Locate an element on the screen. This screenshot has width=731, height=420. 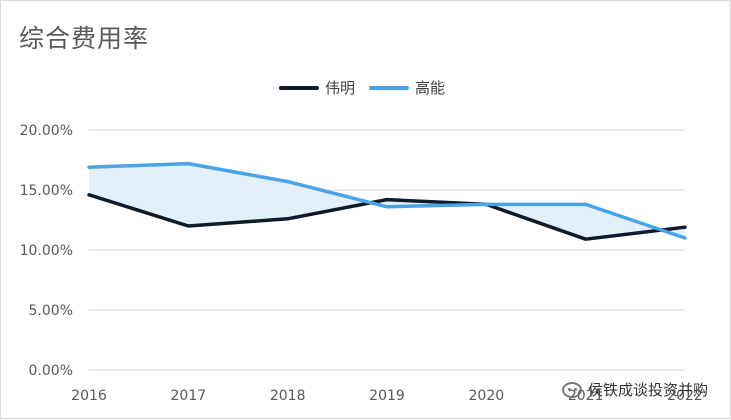
watermark: 侯铁成谈投资并购 is located at coordinates (635, 389).